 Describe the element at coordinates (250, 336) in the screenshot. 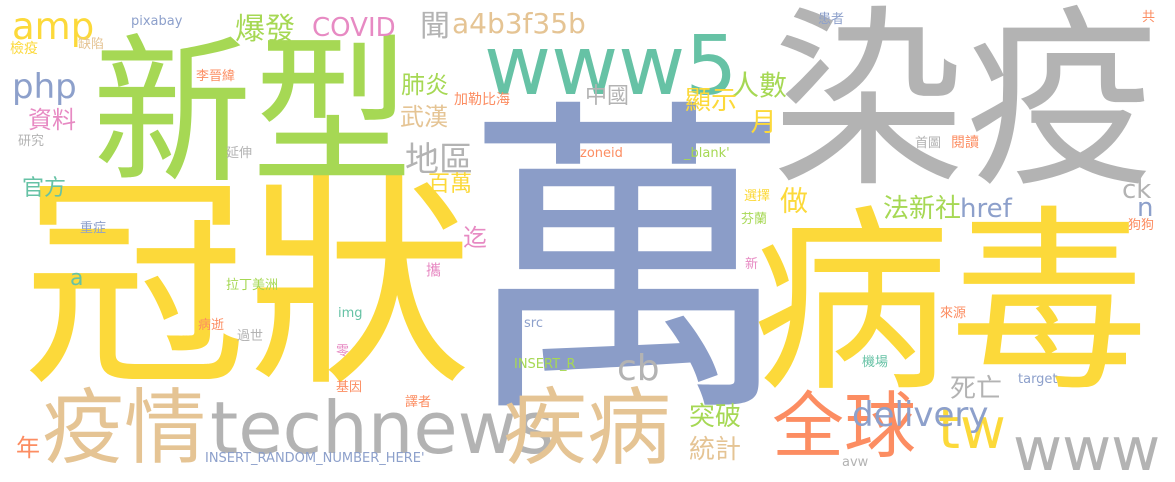

I see `word-guoshi: 過世` at that location.